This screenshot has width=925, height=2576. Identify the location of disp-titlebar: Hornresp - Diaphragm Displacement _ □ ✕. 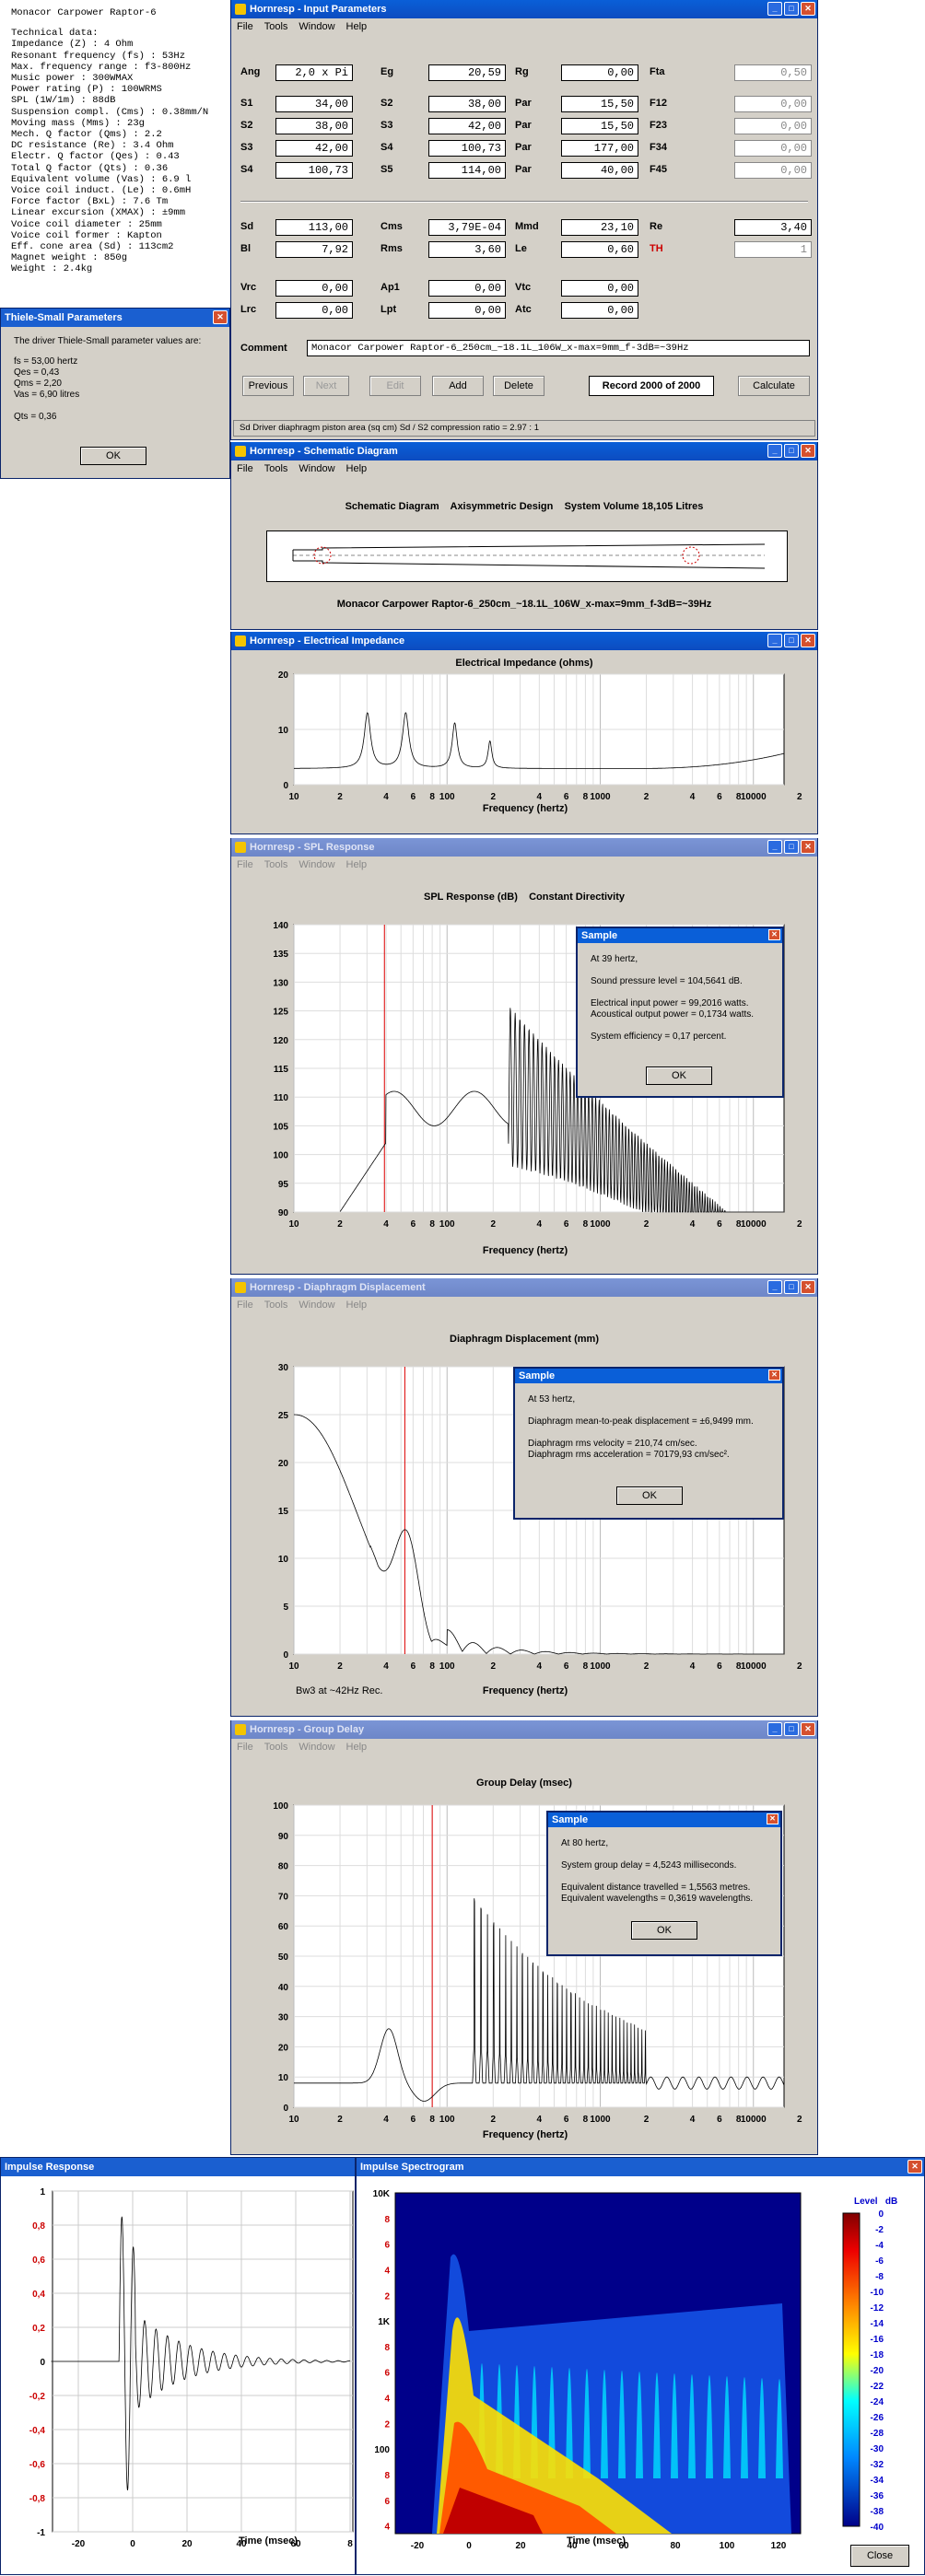
(524, 1287).